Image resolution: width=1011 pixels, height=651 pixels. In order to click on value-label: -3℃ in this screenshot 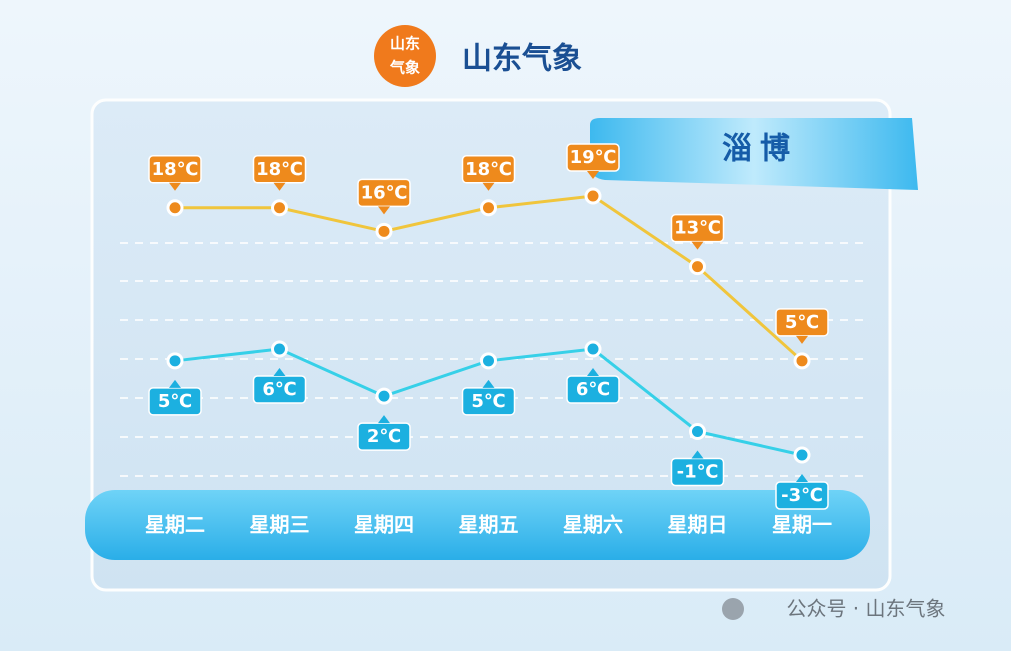, I will do `click(802, 492)`.